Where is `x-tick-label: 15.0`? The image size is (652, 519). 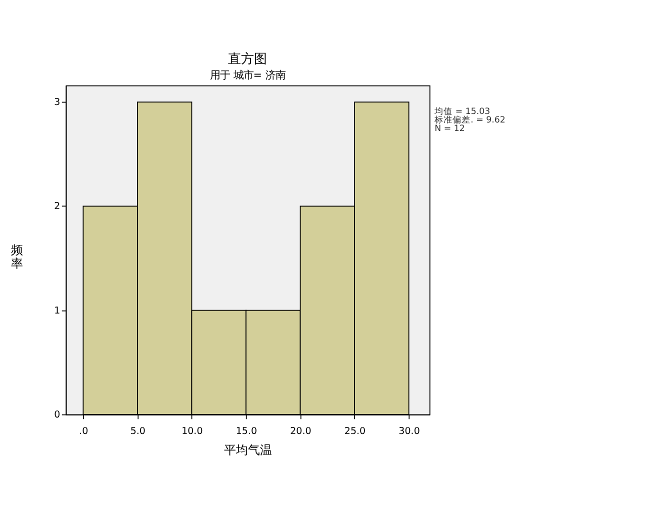 x-tick-label: 15.0 is located at coordinates (247, 431).